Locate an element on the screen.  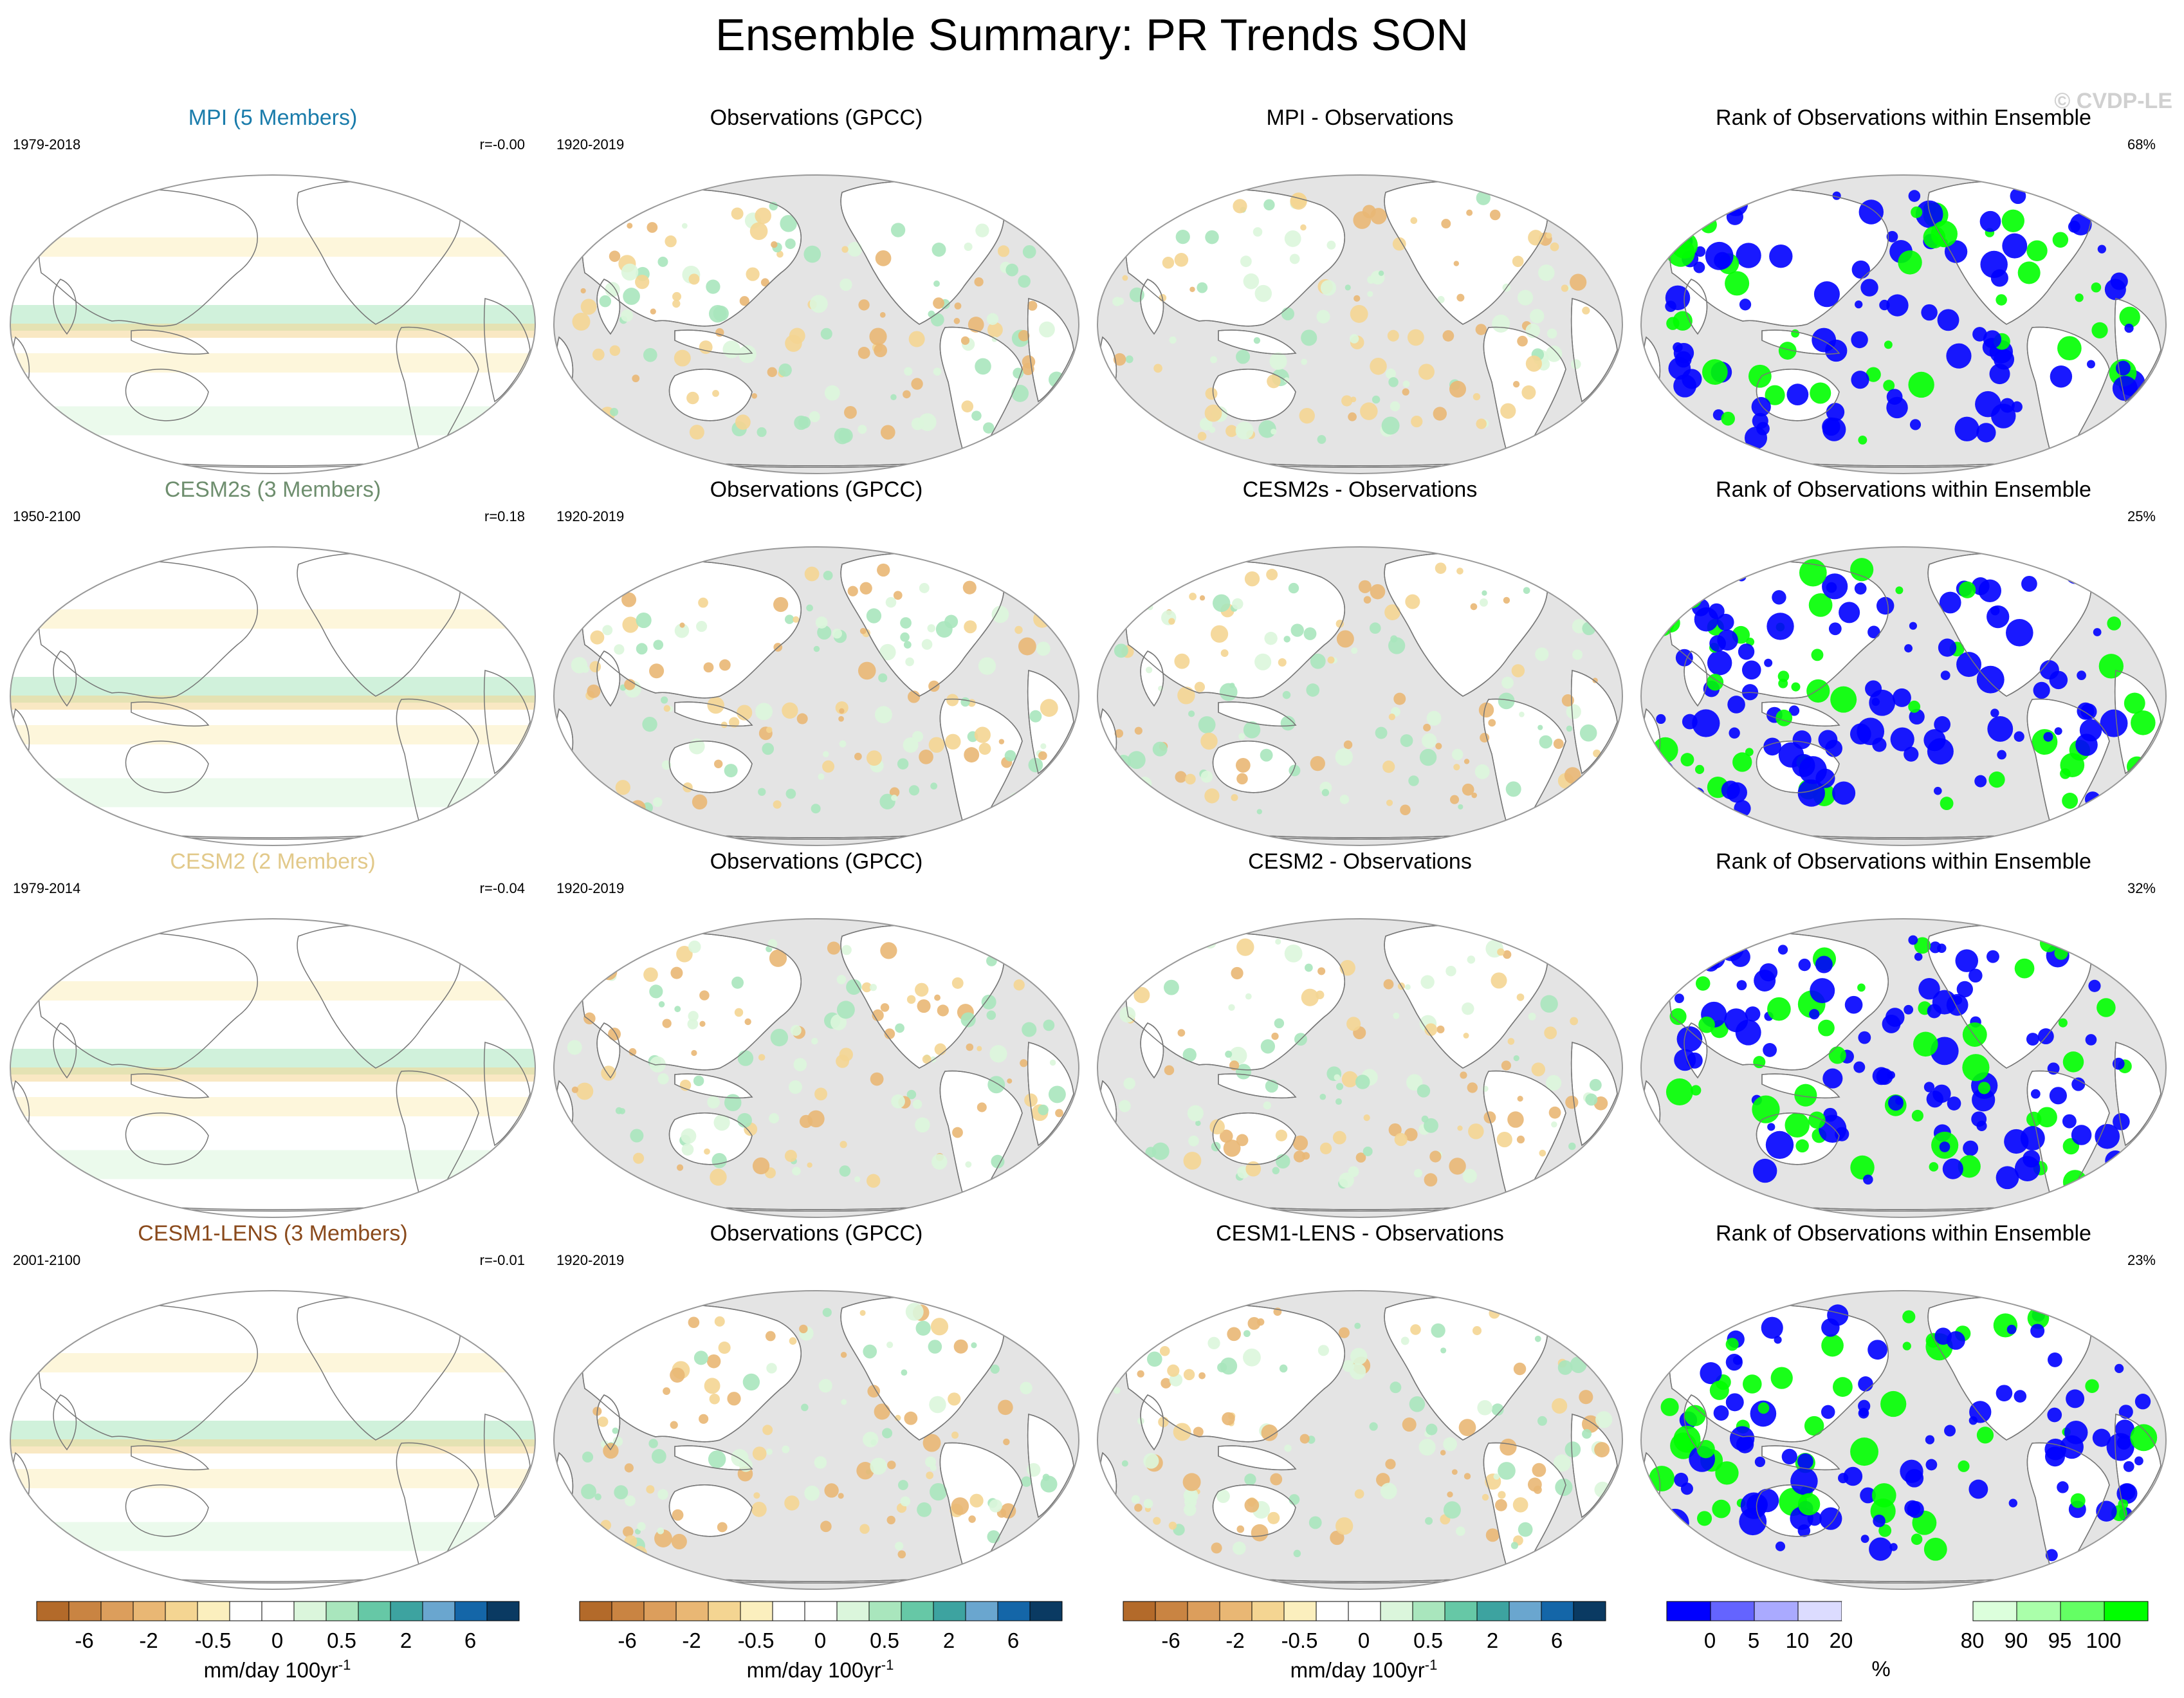
map-panel-obs: Observations (GPCC) 1920-2019 is located at coordinates (816, 661).